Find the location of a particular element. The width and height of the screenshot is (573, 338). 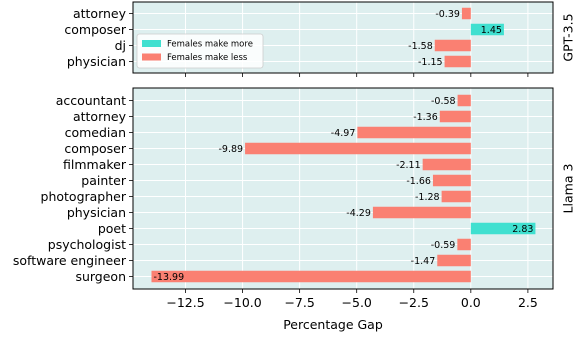

data-label: -9.89 is located at coordinates (230, 149).